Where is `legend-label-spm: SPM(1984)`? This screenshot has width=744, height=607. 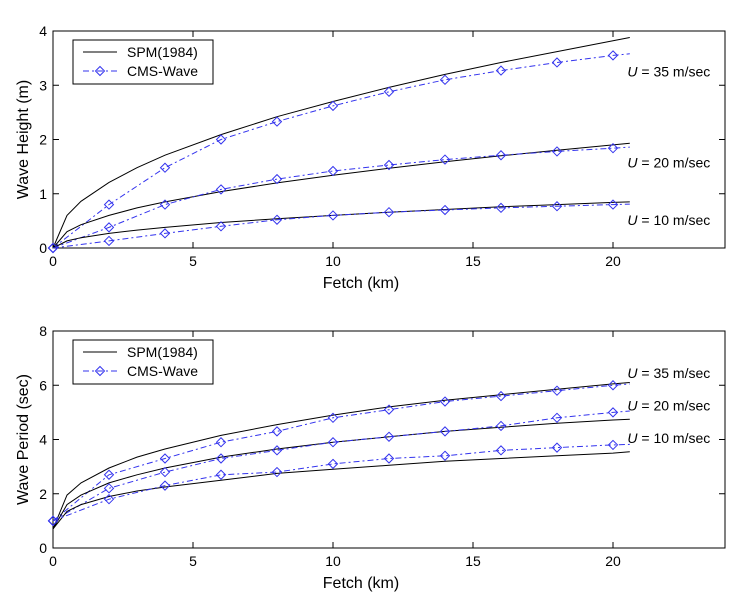
legend-label-spm: SPM(1984) is located at coordinates (162, 52).